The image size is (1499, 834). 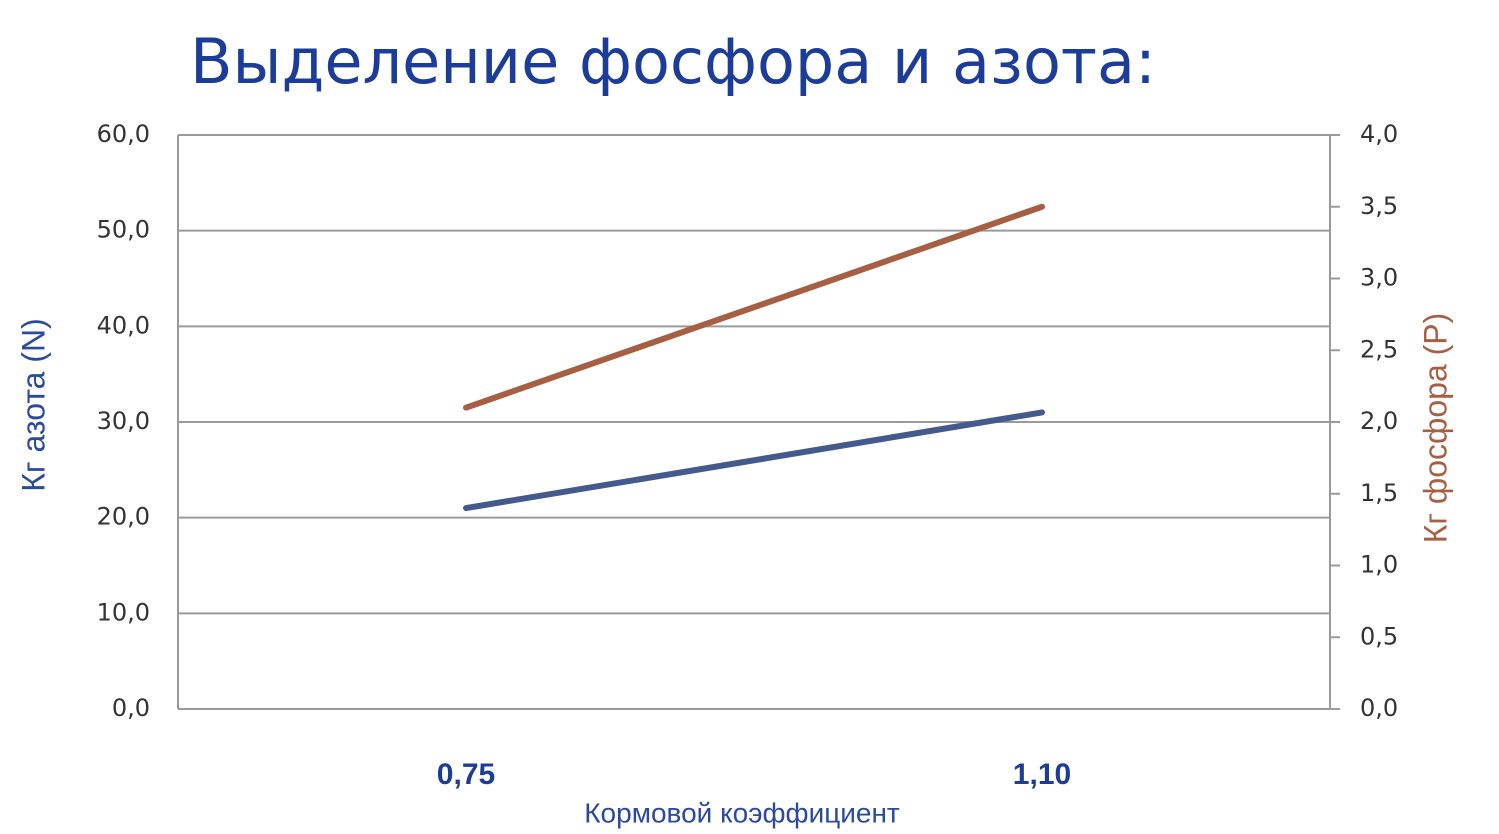 What do you see at coordinates (33, 404) in the screenshot?
I see `y-axis-title: Кг азота (N)` at bounding box center [33, 404].